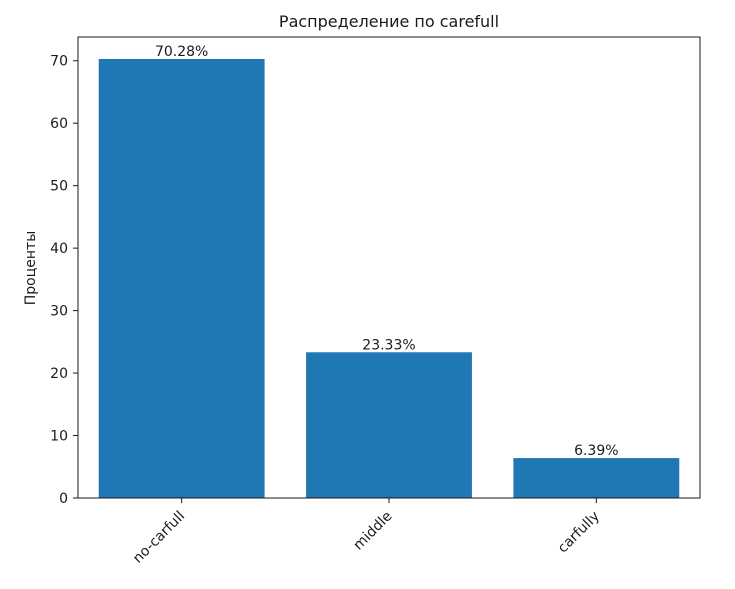 The width and height of the screenshot is (735, 589). What do you see at coordinates (59, 374) in the screenshot?
I see `y-tick-label-20: 20` at bounding box center [59, 374].